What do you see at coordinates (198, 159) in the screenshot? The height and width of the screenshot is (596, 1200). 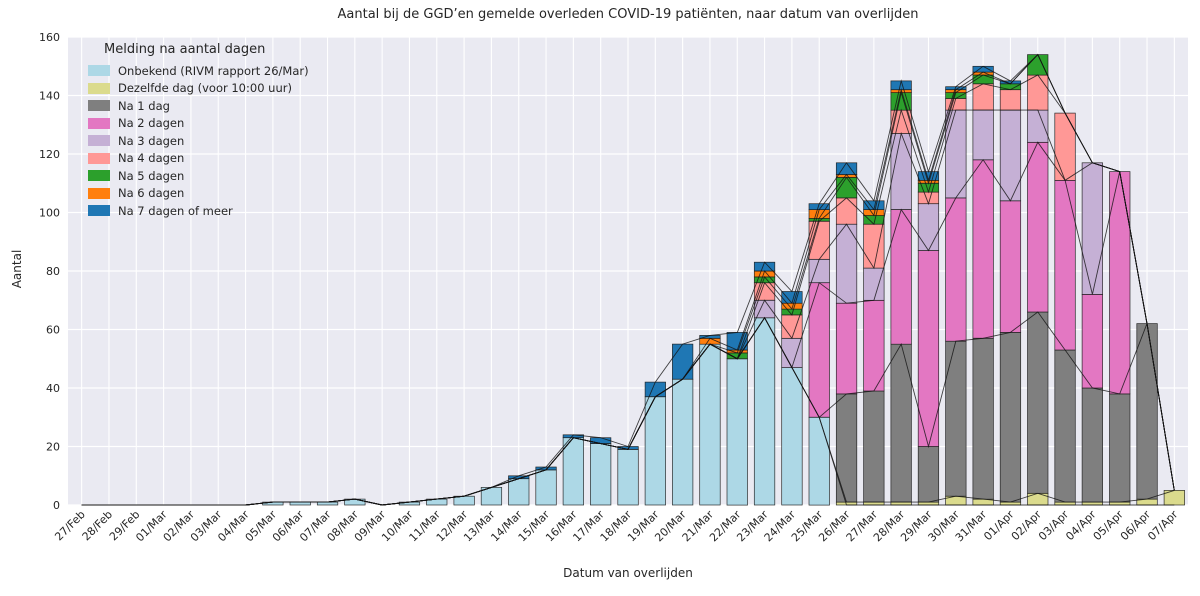 I see `legend-entry: Na 4 dagen` at bounding box center [198, 159].